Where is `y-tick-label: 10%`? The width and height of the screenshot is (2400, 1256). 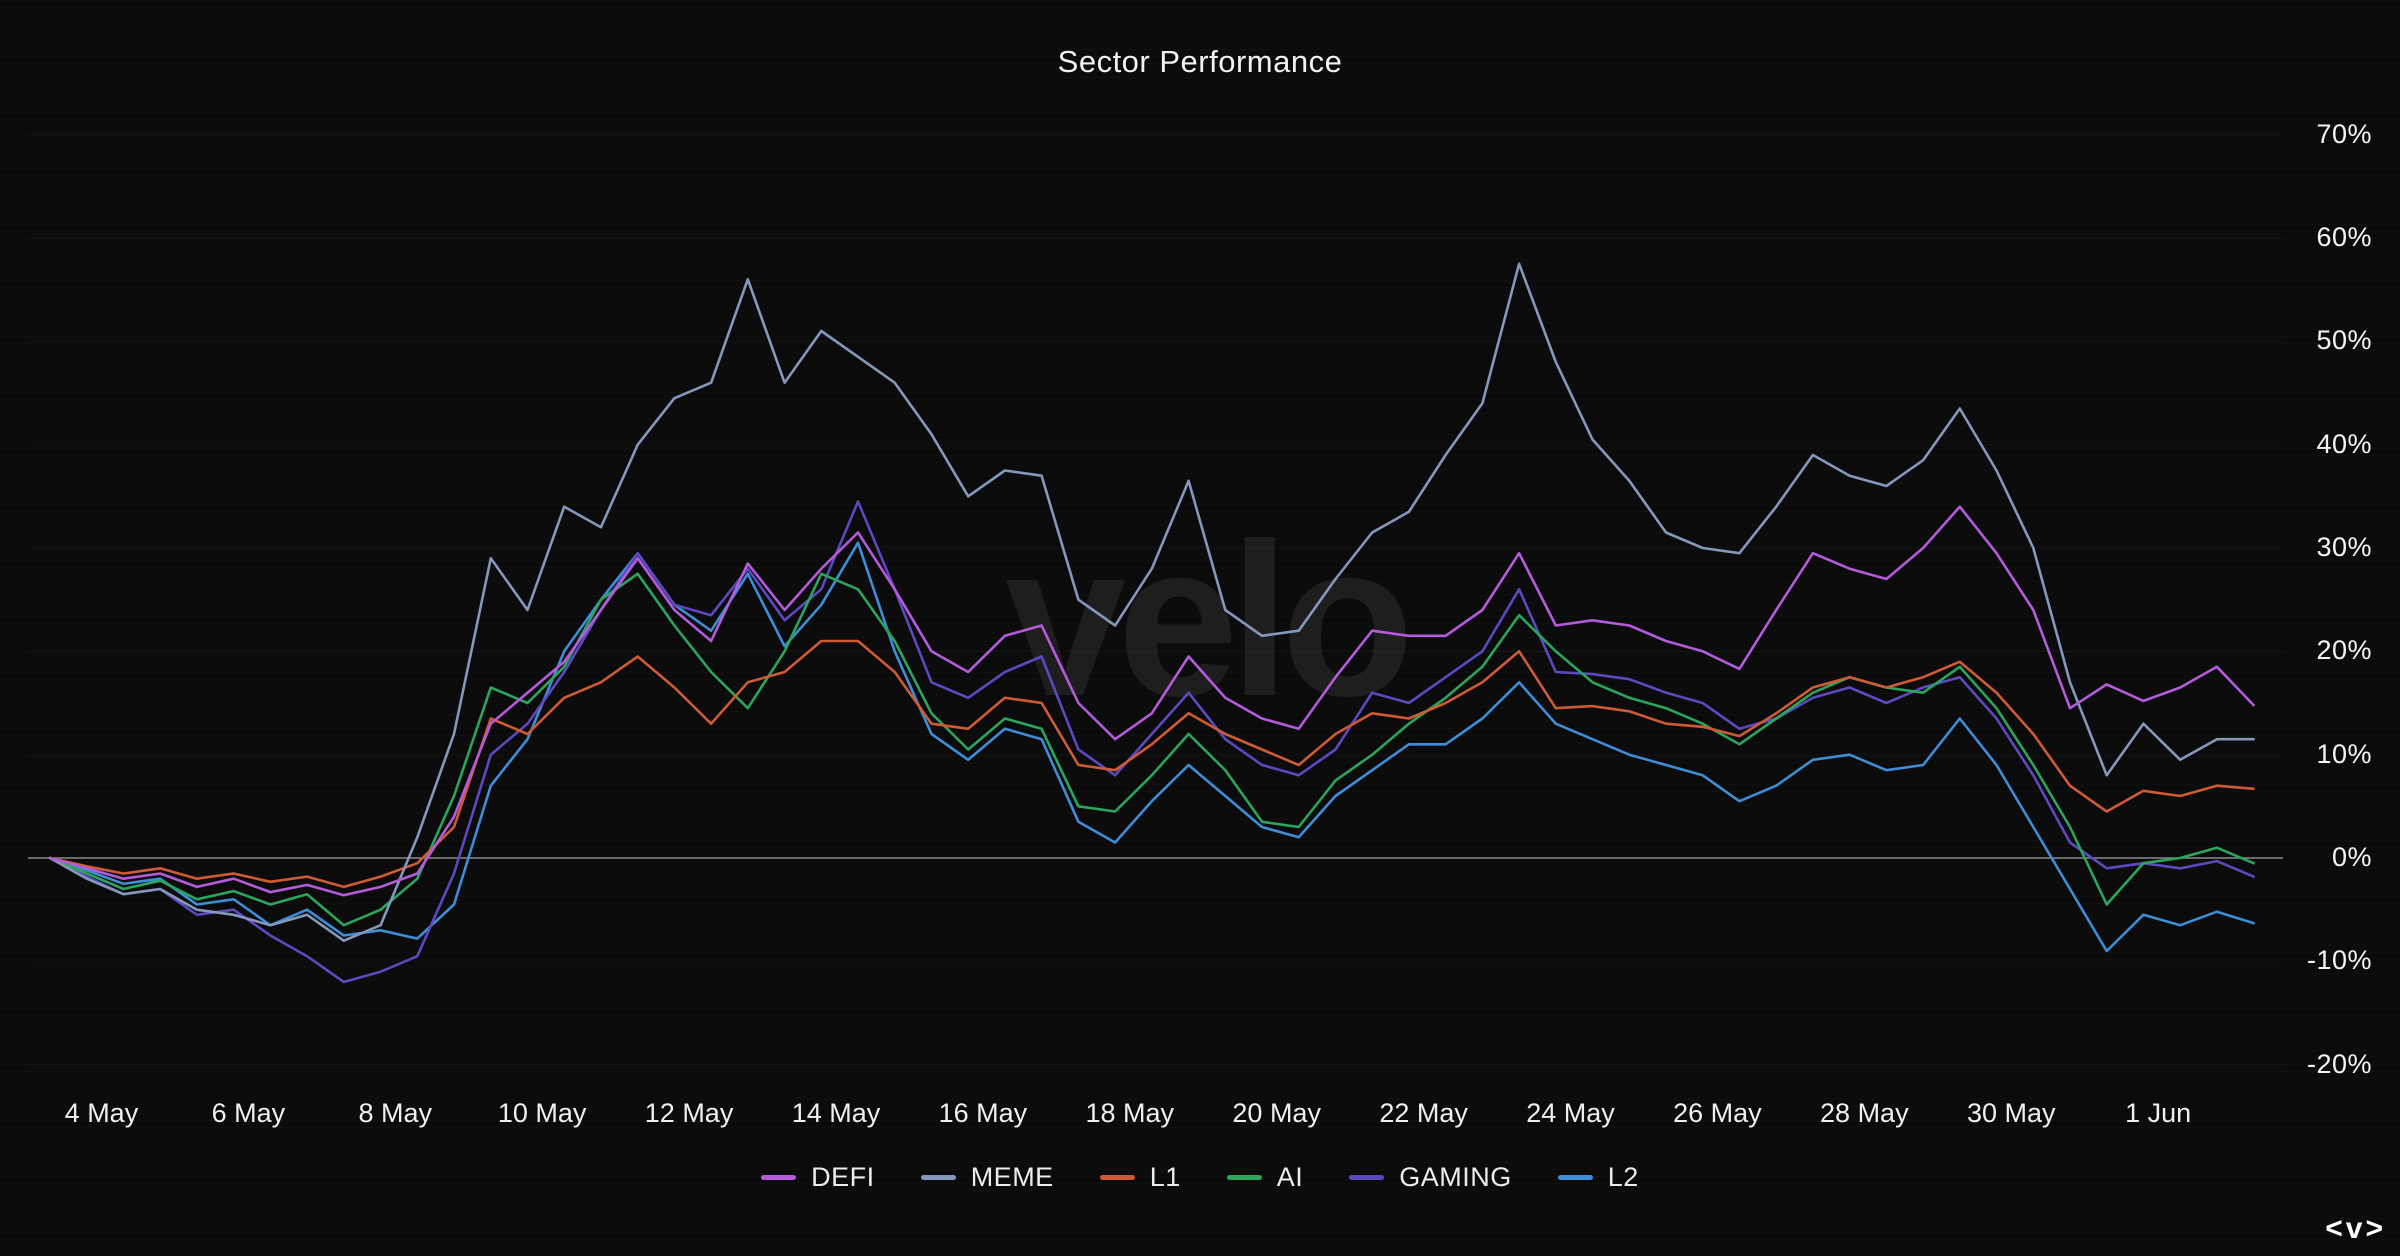
y-tick-label: 10% is located at coordinates (2344, 753).